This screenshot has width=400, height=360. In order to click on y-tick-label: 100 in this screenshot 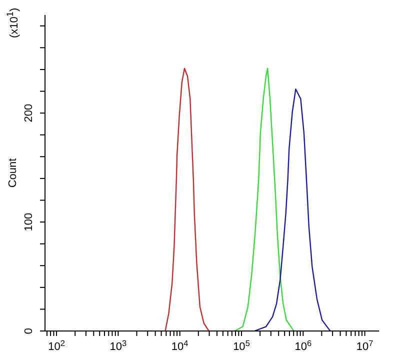, I will do `click(29, 222)`.